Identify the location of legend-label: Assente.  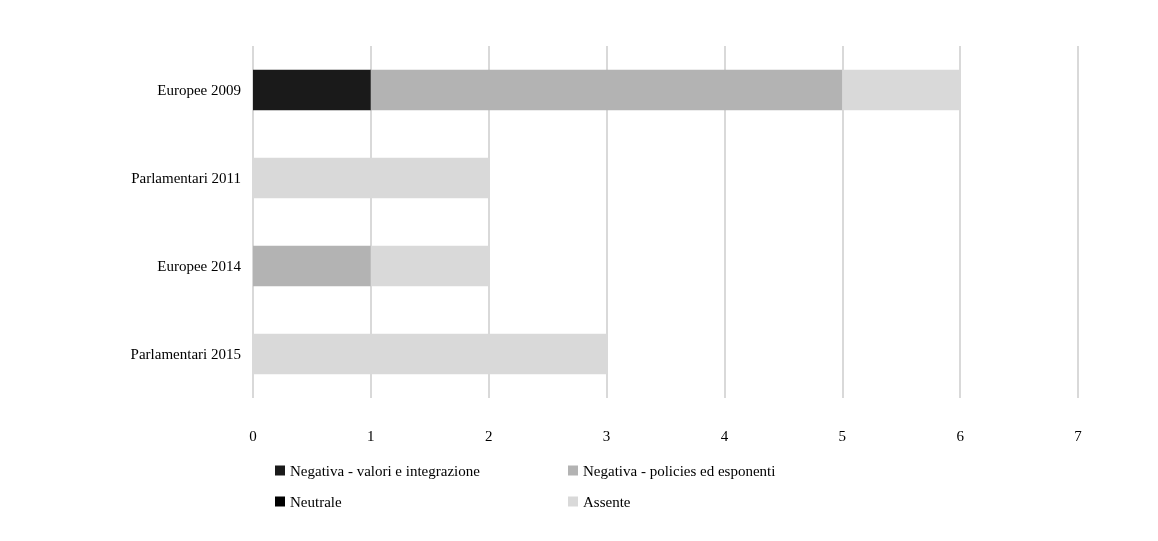
(607, 501).